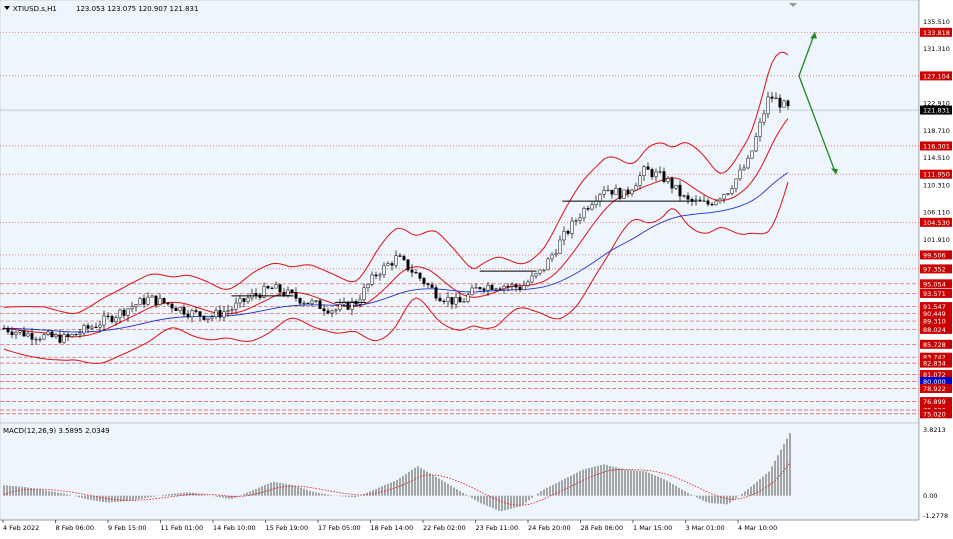 The height and width of the screenshot is (539, 953). I want to click on price-tag-label: 97.352, so click(934, 269).